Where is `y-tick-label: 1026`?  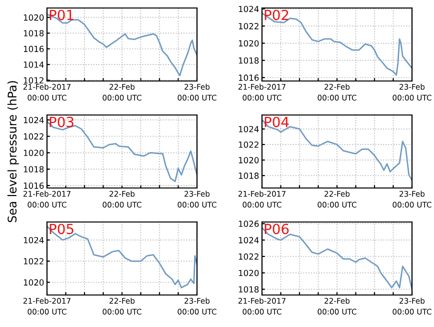
y-tick-label: 1026 is located at coordinates (248, 223).